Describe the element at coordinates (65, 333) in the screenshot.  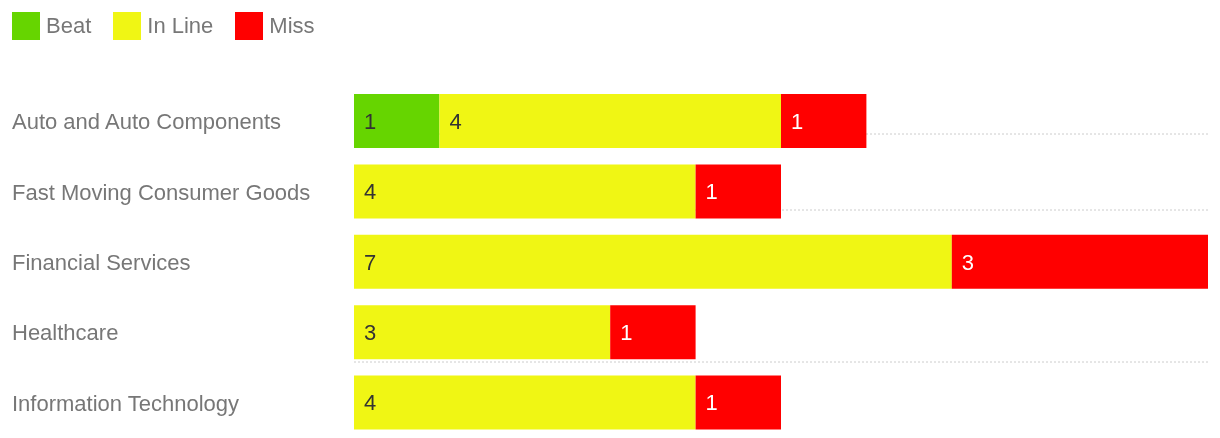
I see `y-tick-label: Healthcare` at that location.